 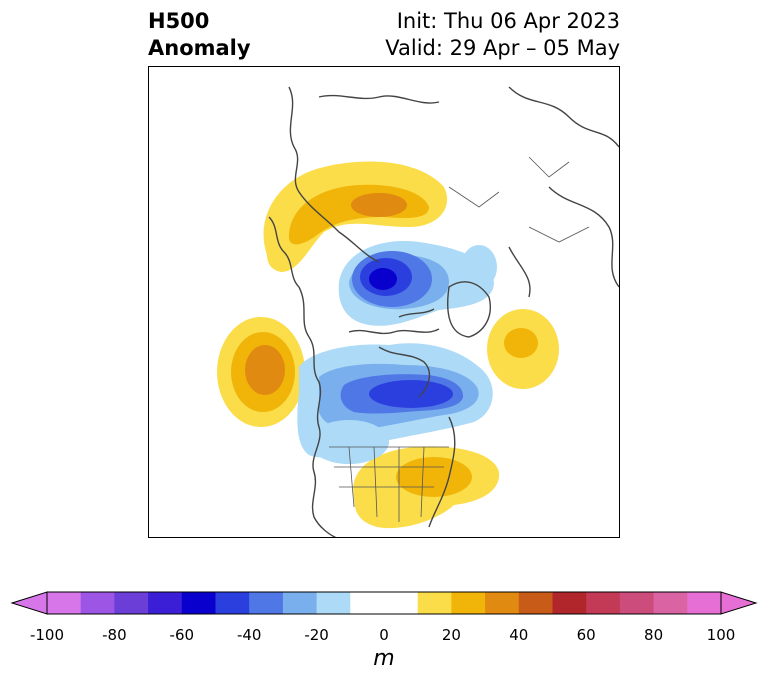 I want to click on positive-anomaly-atlantic, so click(x=523, y=349).